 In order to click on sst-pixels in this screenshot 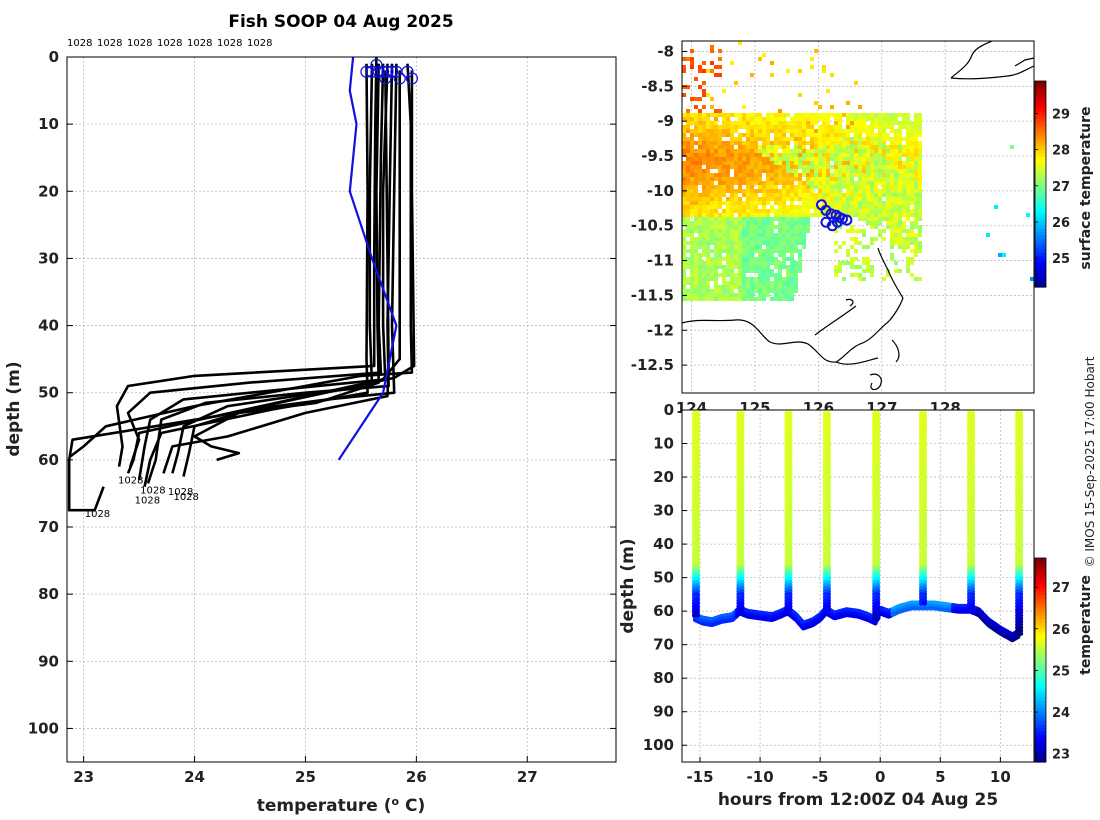, I will do `click(858, 171)`.